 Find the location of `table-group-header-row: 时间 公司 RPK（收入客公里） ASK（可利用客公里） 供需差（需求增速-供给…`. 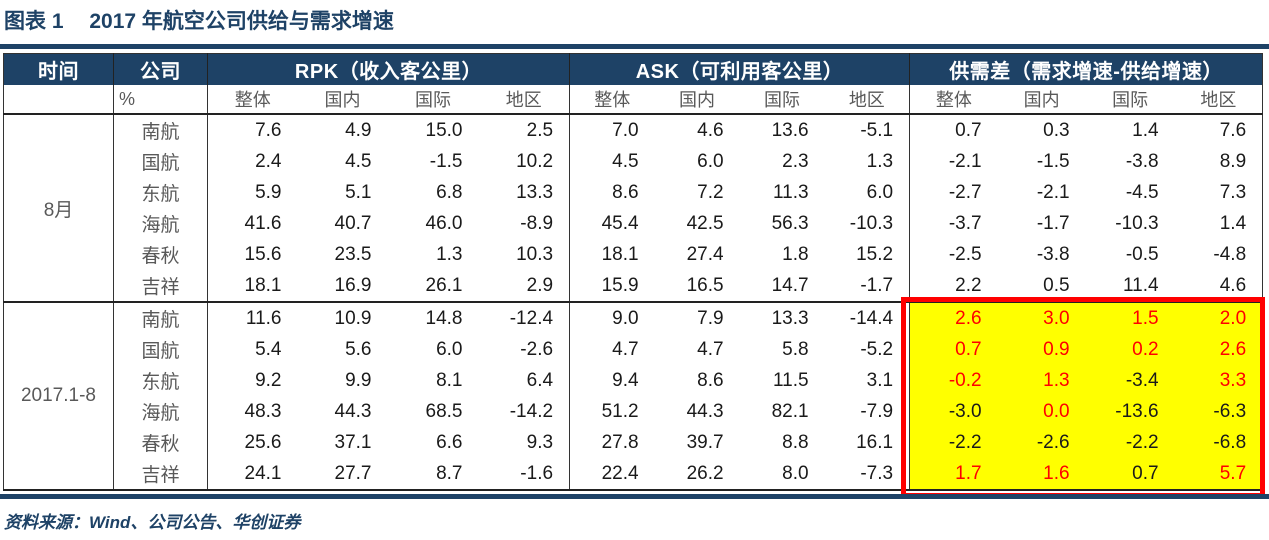

table-group-header-row: 时间 公司 RPK（收入客公里） ASK（可利用客公里） 供需差（需求增速-供给… is located at coordinates (633, 69).